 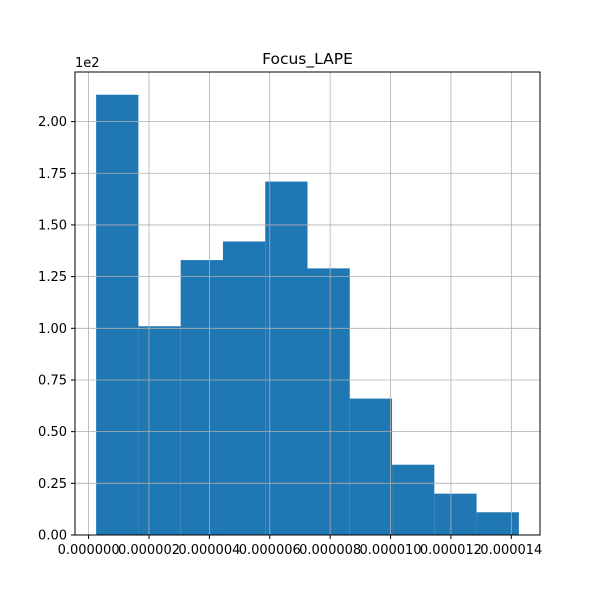 What do you see at coordinates (307, 59) in the screenshot?
I see `chart-title: Focus_LAPE` at bounding box center [307, 59].